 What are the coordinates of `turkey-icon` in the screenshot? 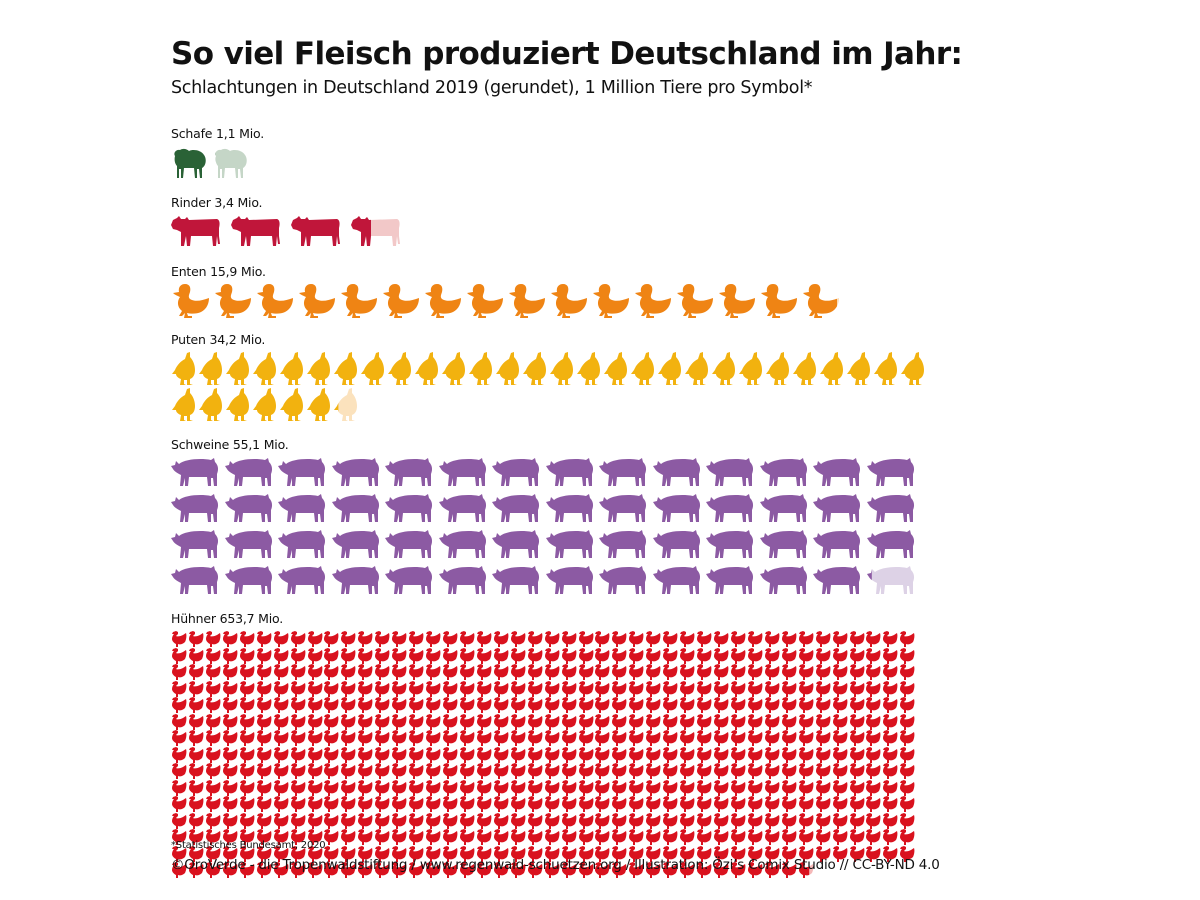 It's located at (805, 369).